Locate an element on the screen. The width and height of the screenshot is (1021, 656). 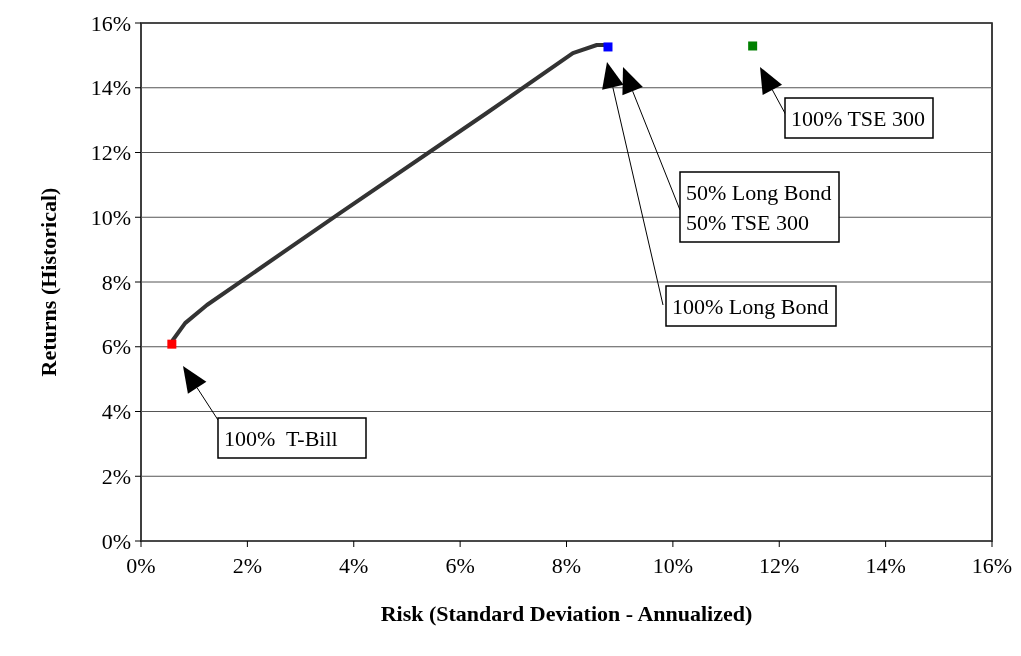
x-tick-label: 16% is located at coordinates (992, 565).